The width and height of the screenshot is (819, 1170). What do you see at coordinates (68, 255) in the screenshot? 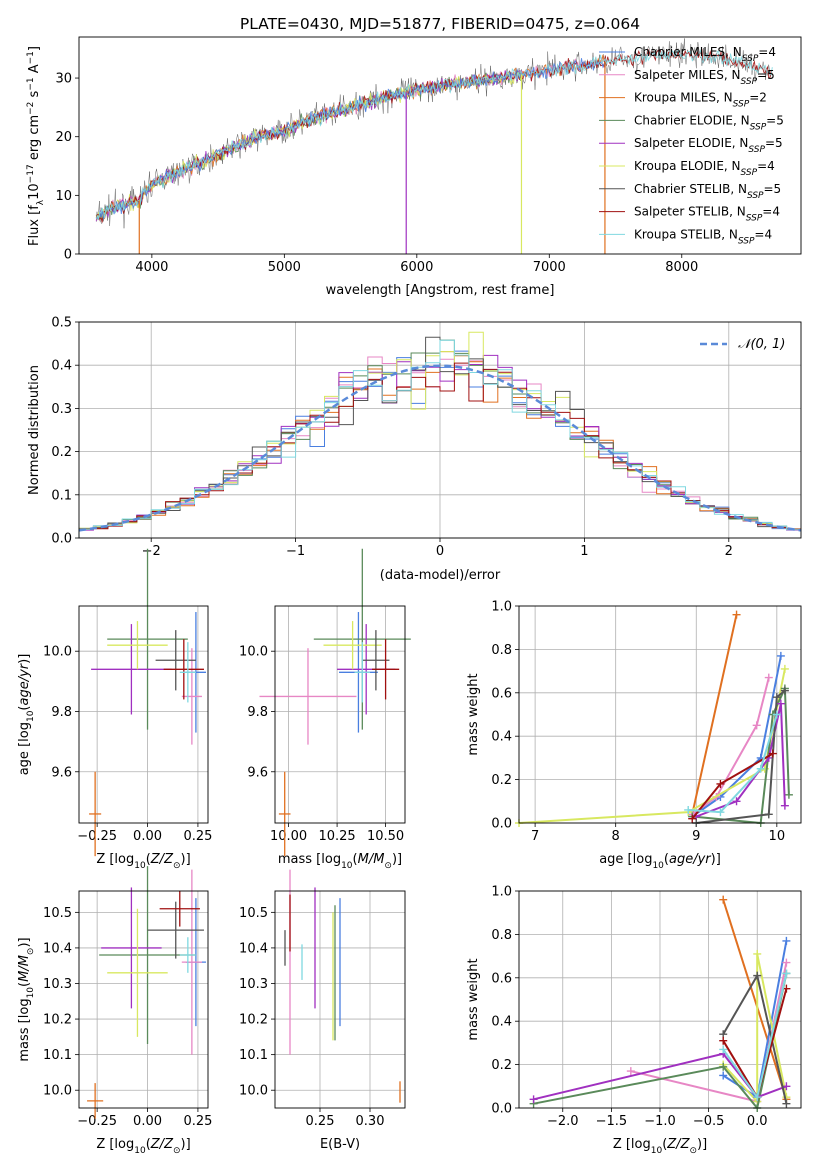
I see `y-tick-label: 0` at bounding box center [68, 255].